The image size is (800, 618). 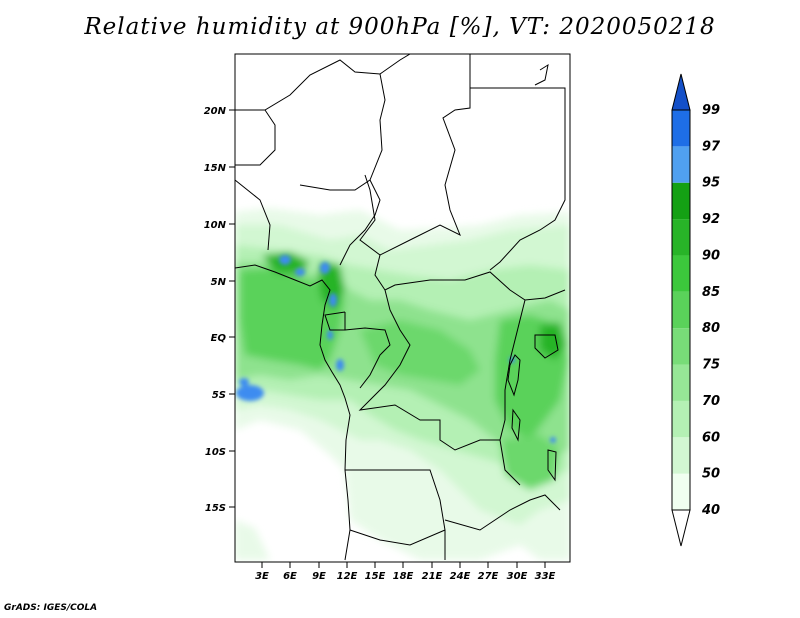 I want to click on lon-tick: 9E, so click(x=319, y=572).